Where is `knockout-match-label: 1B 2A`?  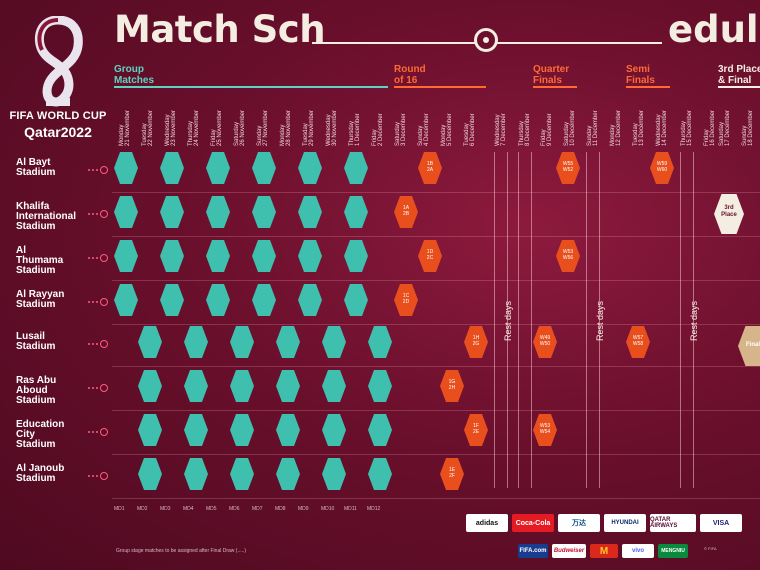 knockout-match-label: 1B 2A is located at coordinates (430, 167).